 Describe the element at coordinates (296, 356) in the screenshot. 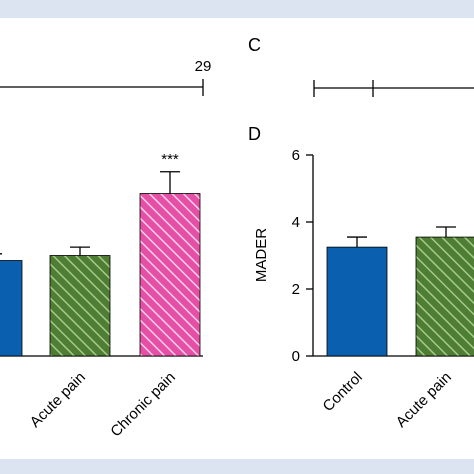

I see `d-chart-y-tick-label-0: 0` at that location.